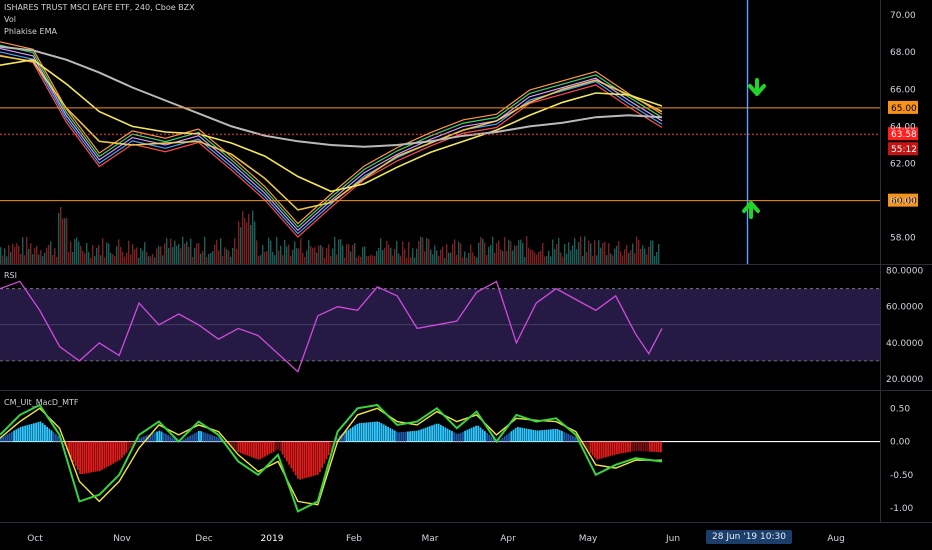 The height and width of the screenshot is (550, 932). Describe the element at coordinates (330, 235) in the screenshot. I see `volume-bars` at that location.